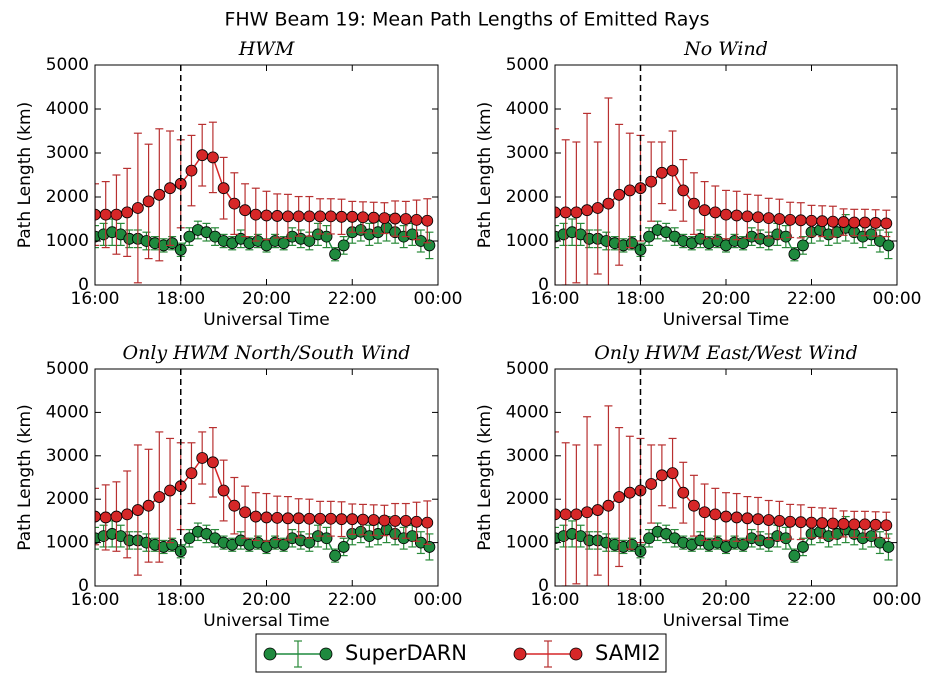 The image size is (935, 673). Describe the element at coordinates (897, 600) in the screenshot. I see `x-tick-label: 00:00` at that location.